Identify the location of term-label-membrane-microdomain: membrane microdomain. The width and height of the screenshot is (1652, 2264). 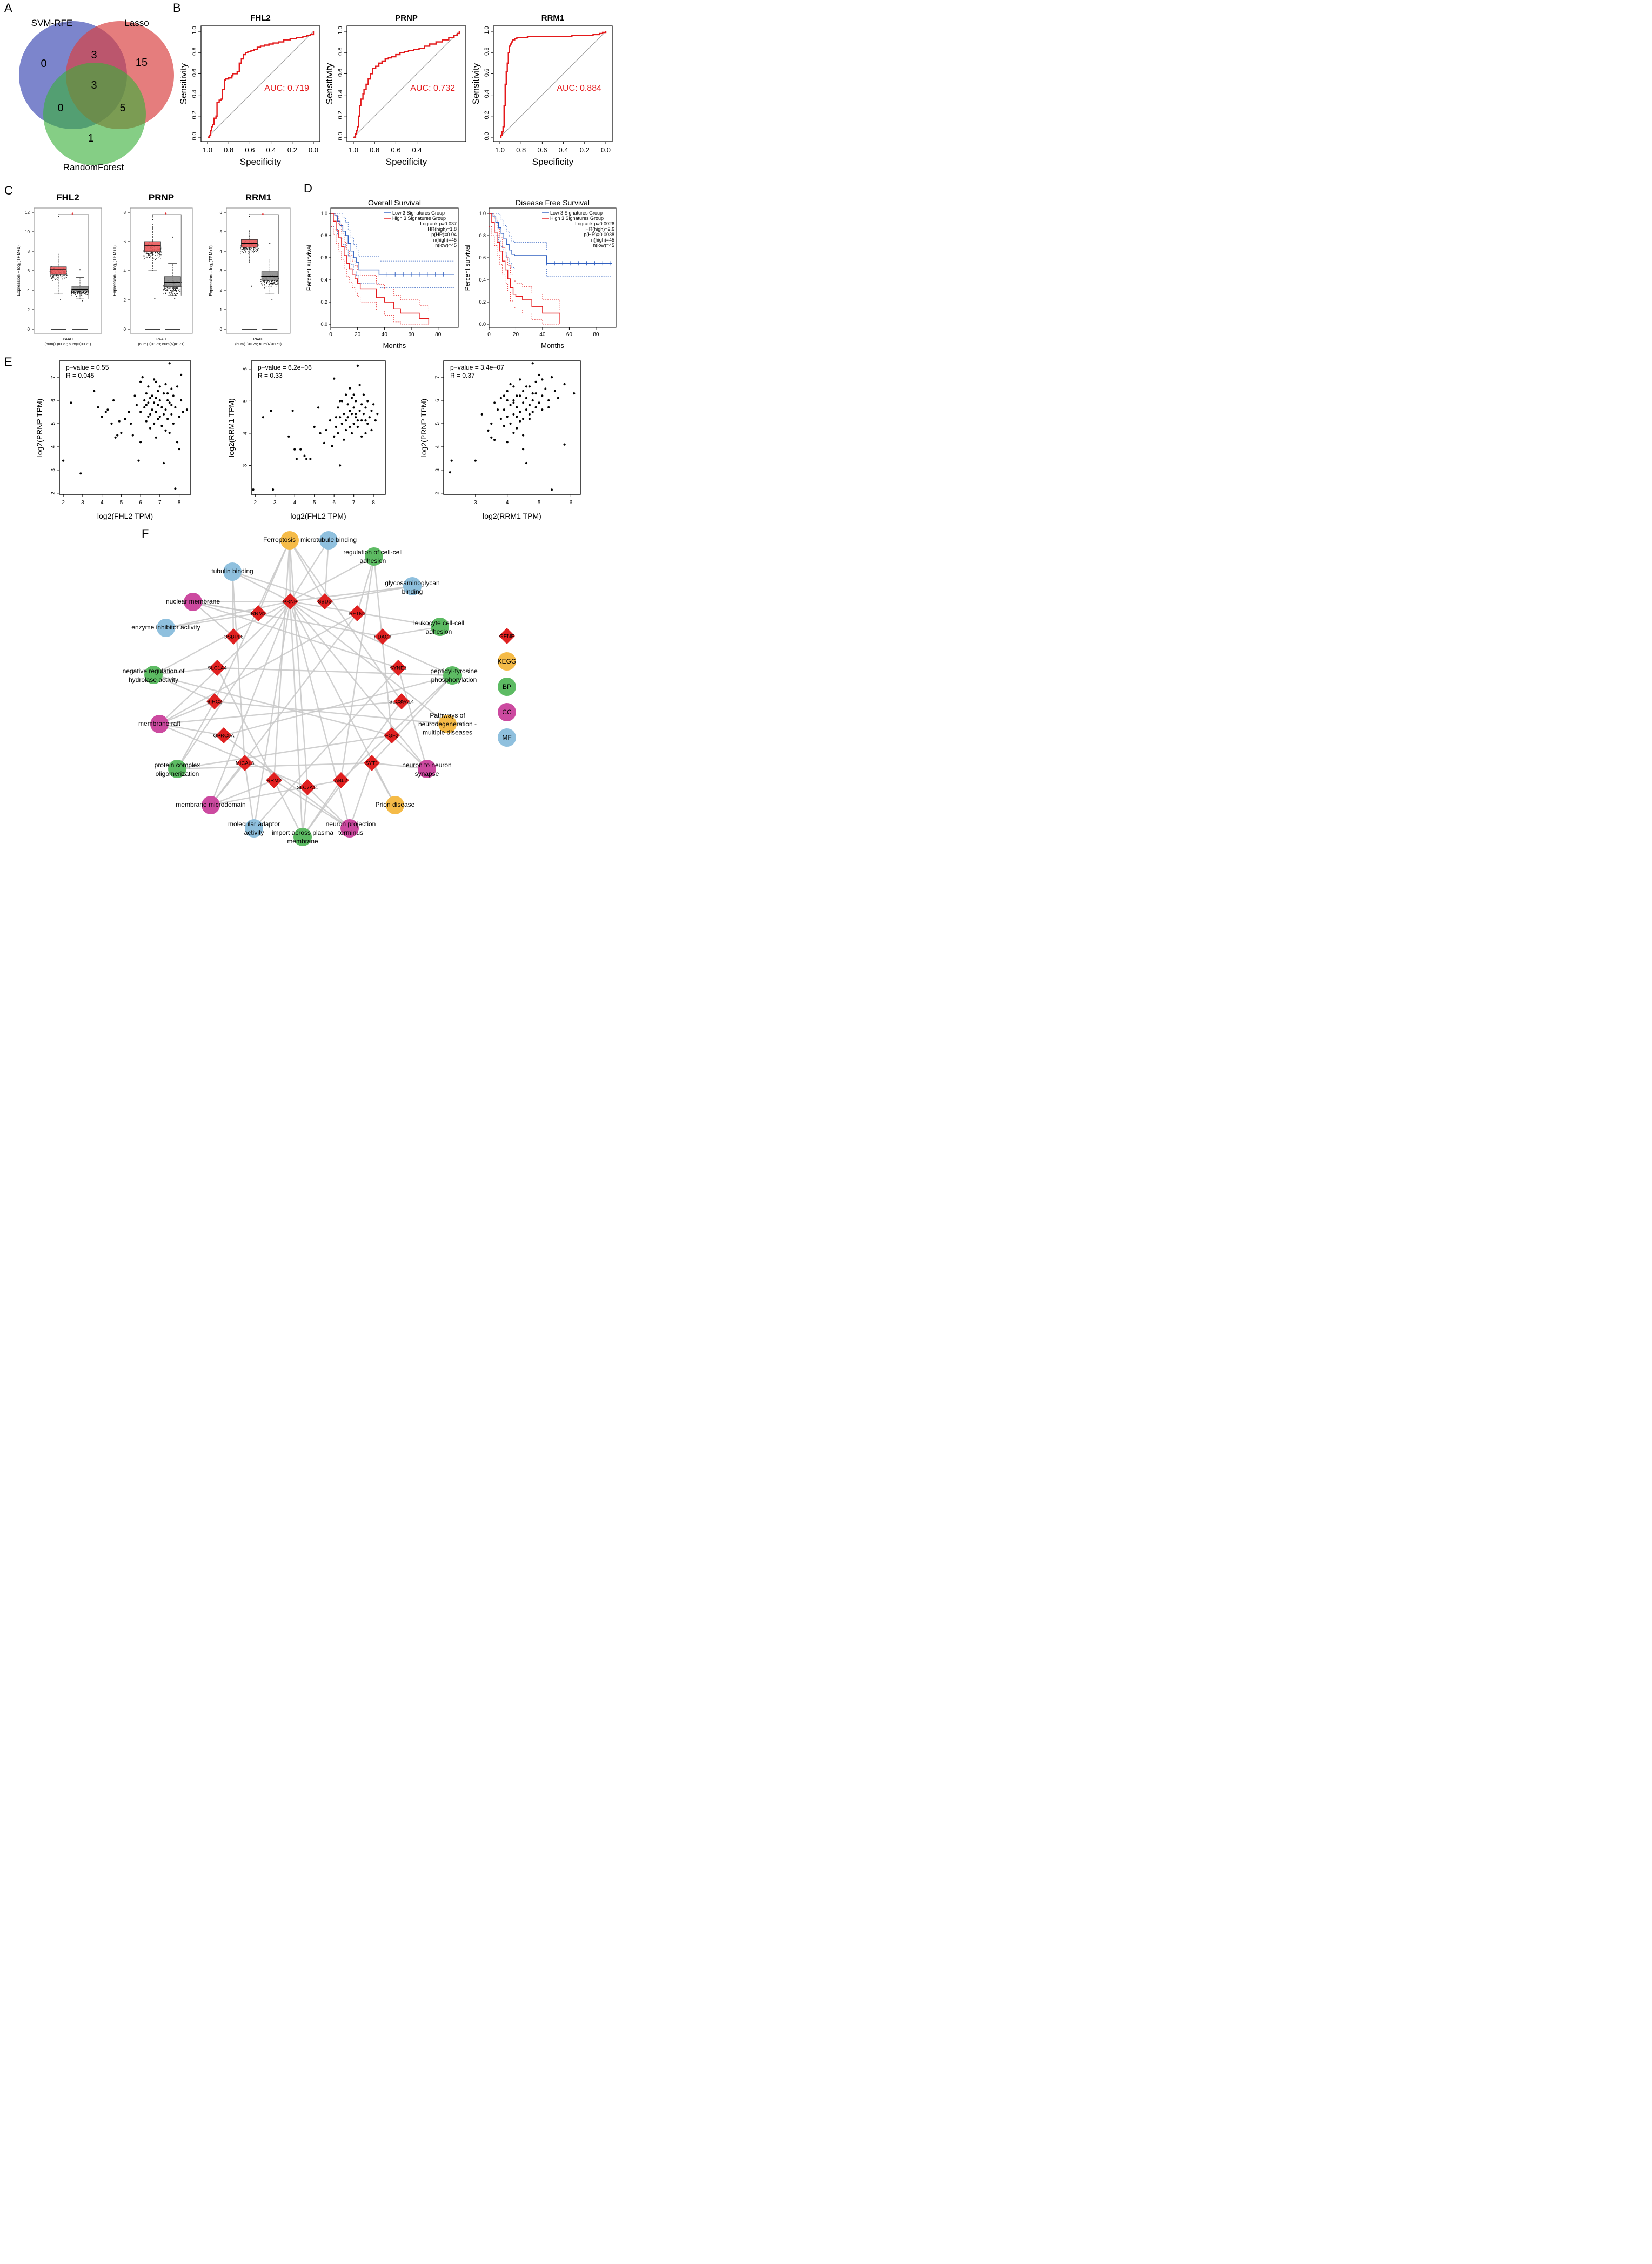
(210, 804).